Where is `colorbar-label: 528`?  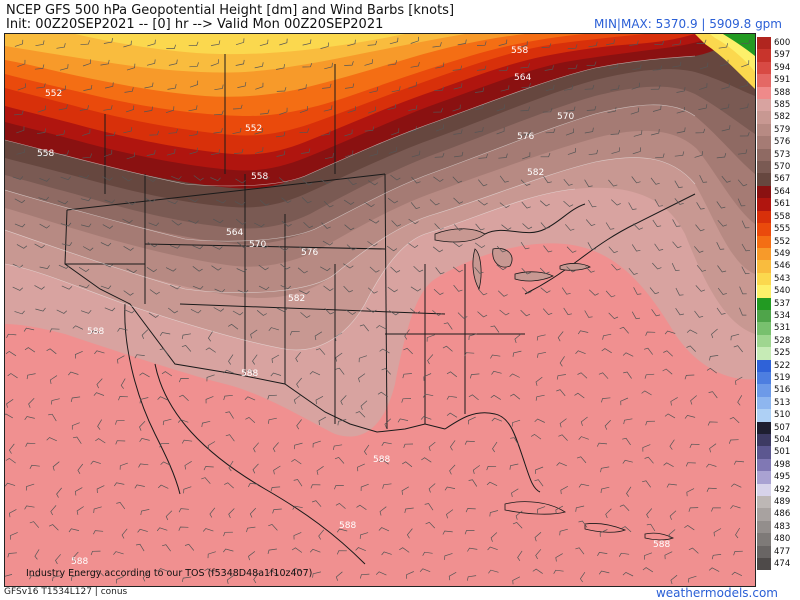 colorbar-label: 528 is located at coordinates (782, 340).